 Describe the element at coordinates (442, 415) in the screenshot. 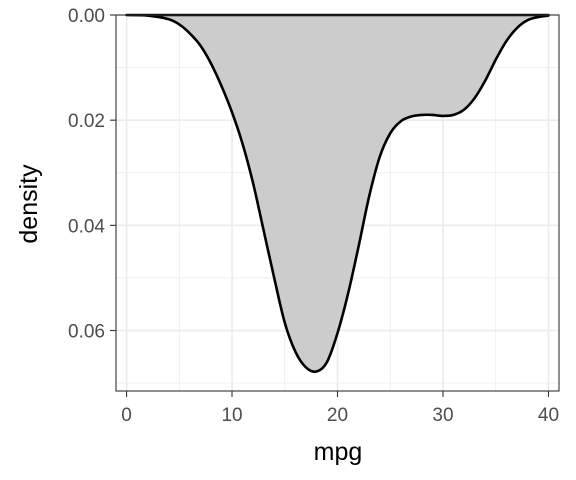

I see `x-tick-label: 30` at that location.